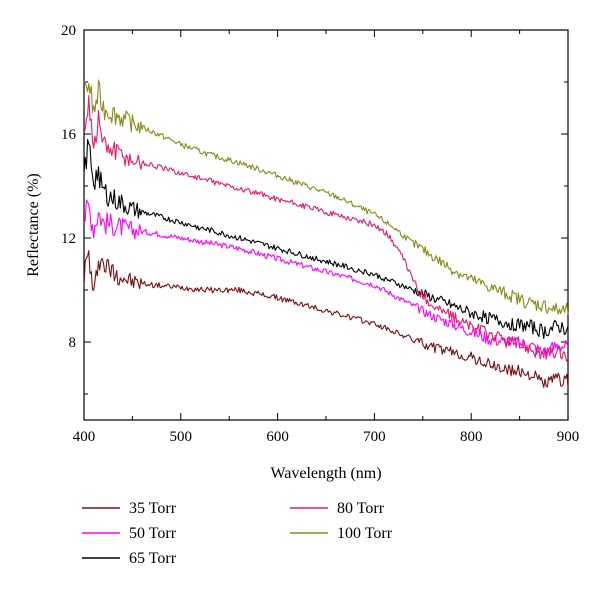  Describe the element at coordinates (277, 437) in the screenshot. I see `x-tick-label: 600` at that location.